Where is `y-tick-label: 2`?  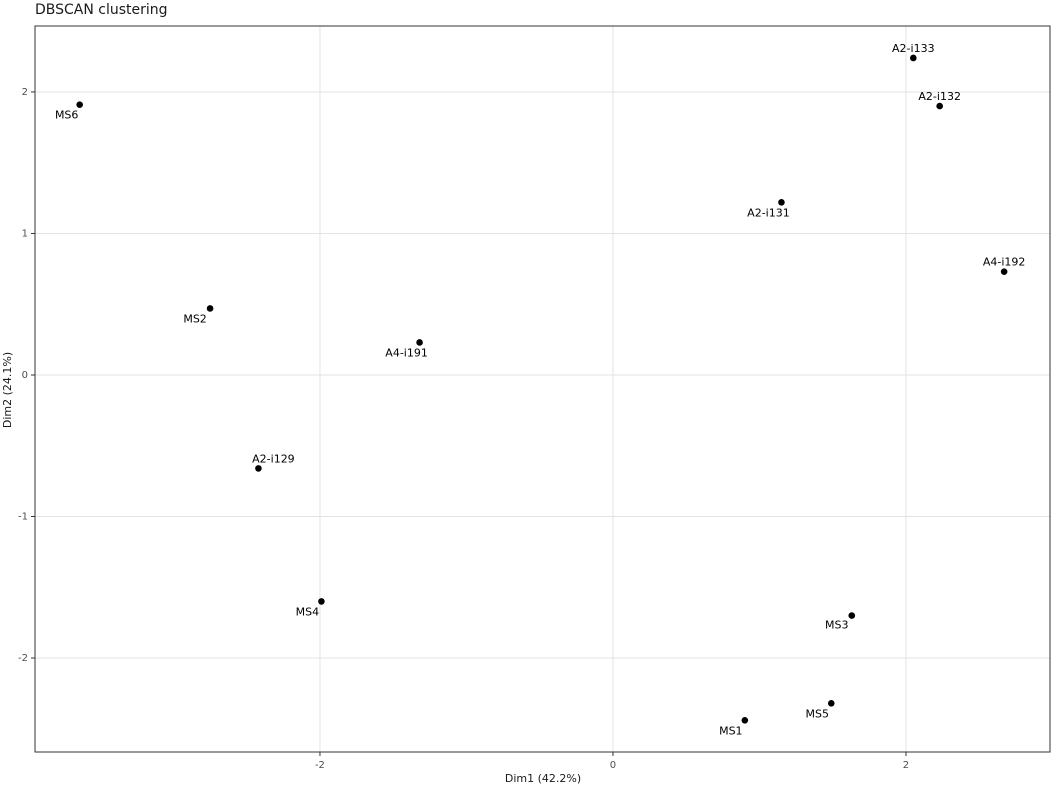 y-tick-label: 2 is located at coordinates (25, 92).